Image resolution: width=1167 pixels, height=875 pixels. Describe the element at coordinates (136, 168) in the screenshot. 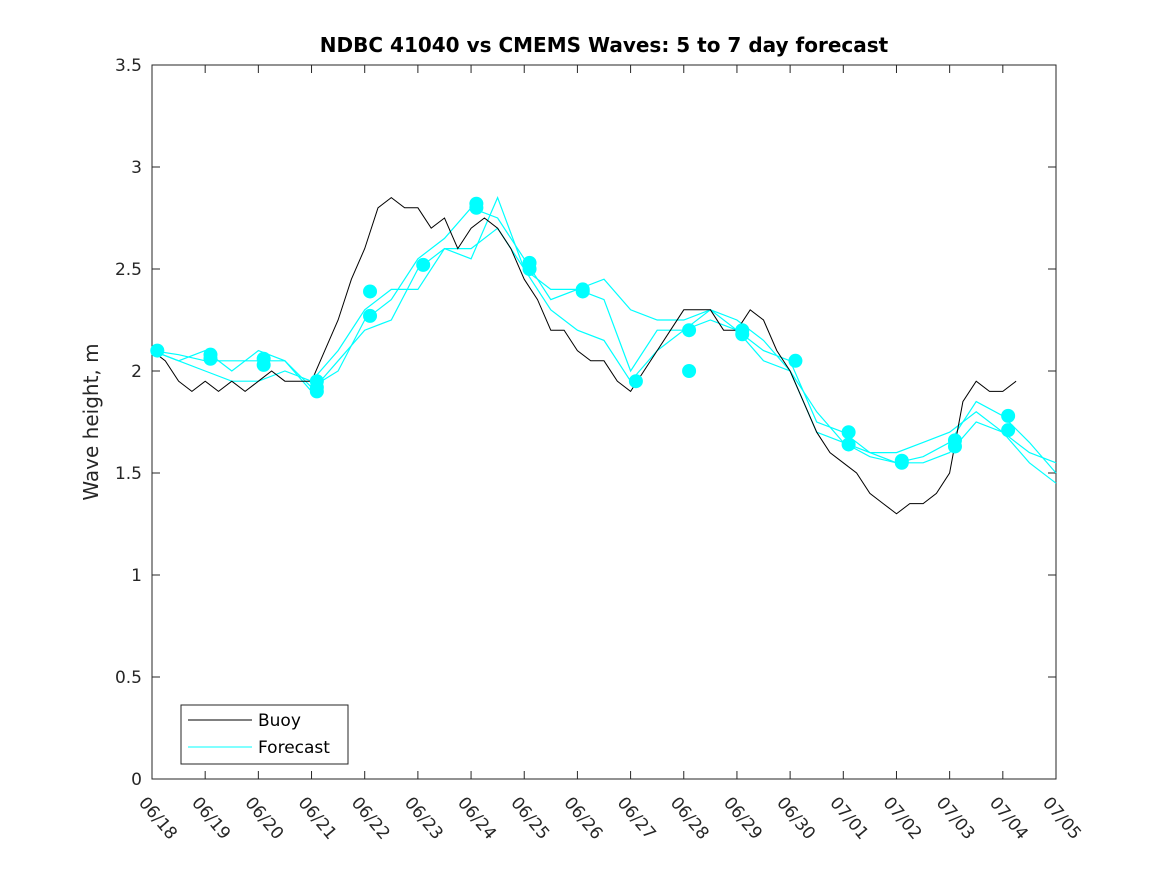

I see `y-tick-label: 3` at that location.